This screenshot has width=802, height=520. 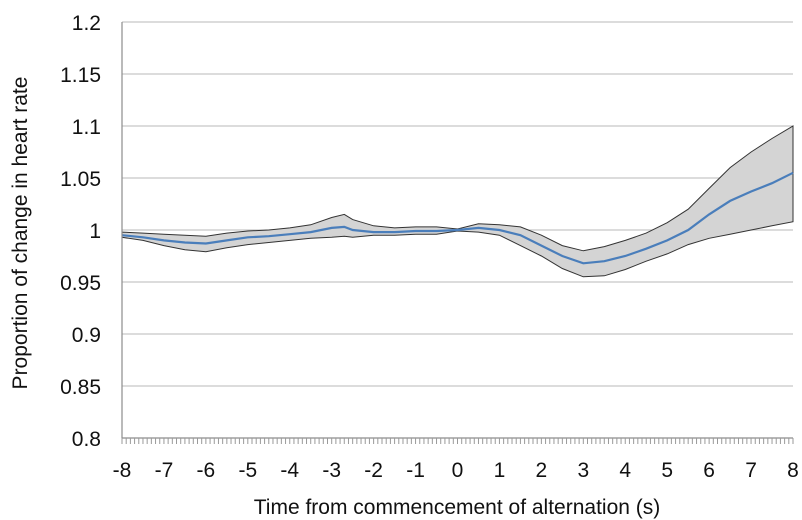 I want to click on y-tick-label: 0.85, so click(x=80, y=387).